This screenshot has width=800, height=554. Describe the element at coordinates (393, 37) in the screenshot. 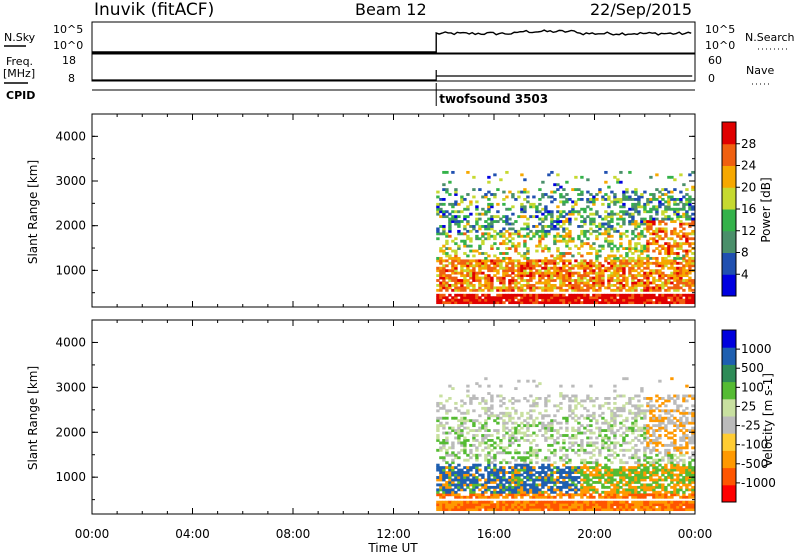

I see `nsky-panel-frame` at that location.